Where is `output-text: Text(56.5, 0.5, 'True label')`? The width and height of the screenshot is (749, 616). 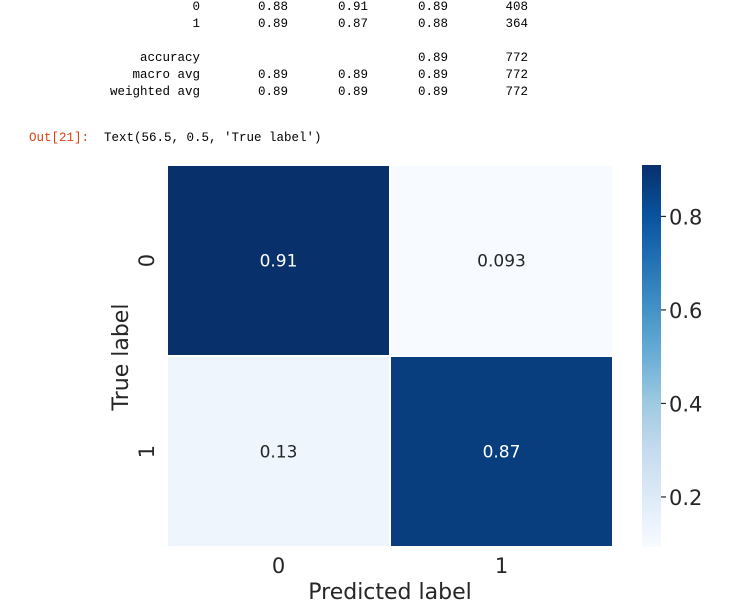
output-text: Text(56.5, 0.5, 'True label') is located at coordinates (213, 138).